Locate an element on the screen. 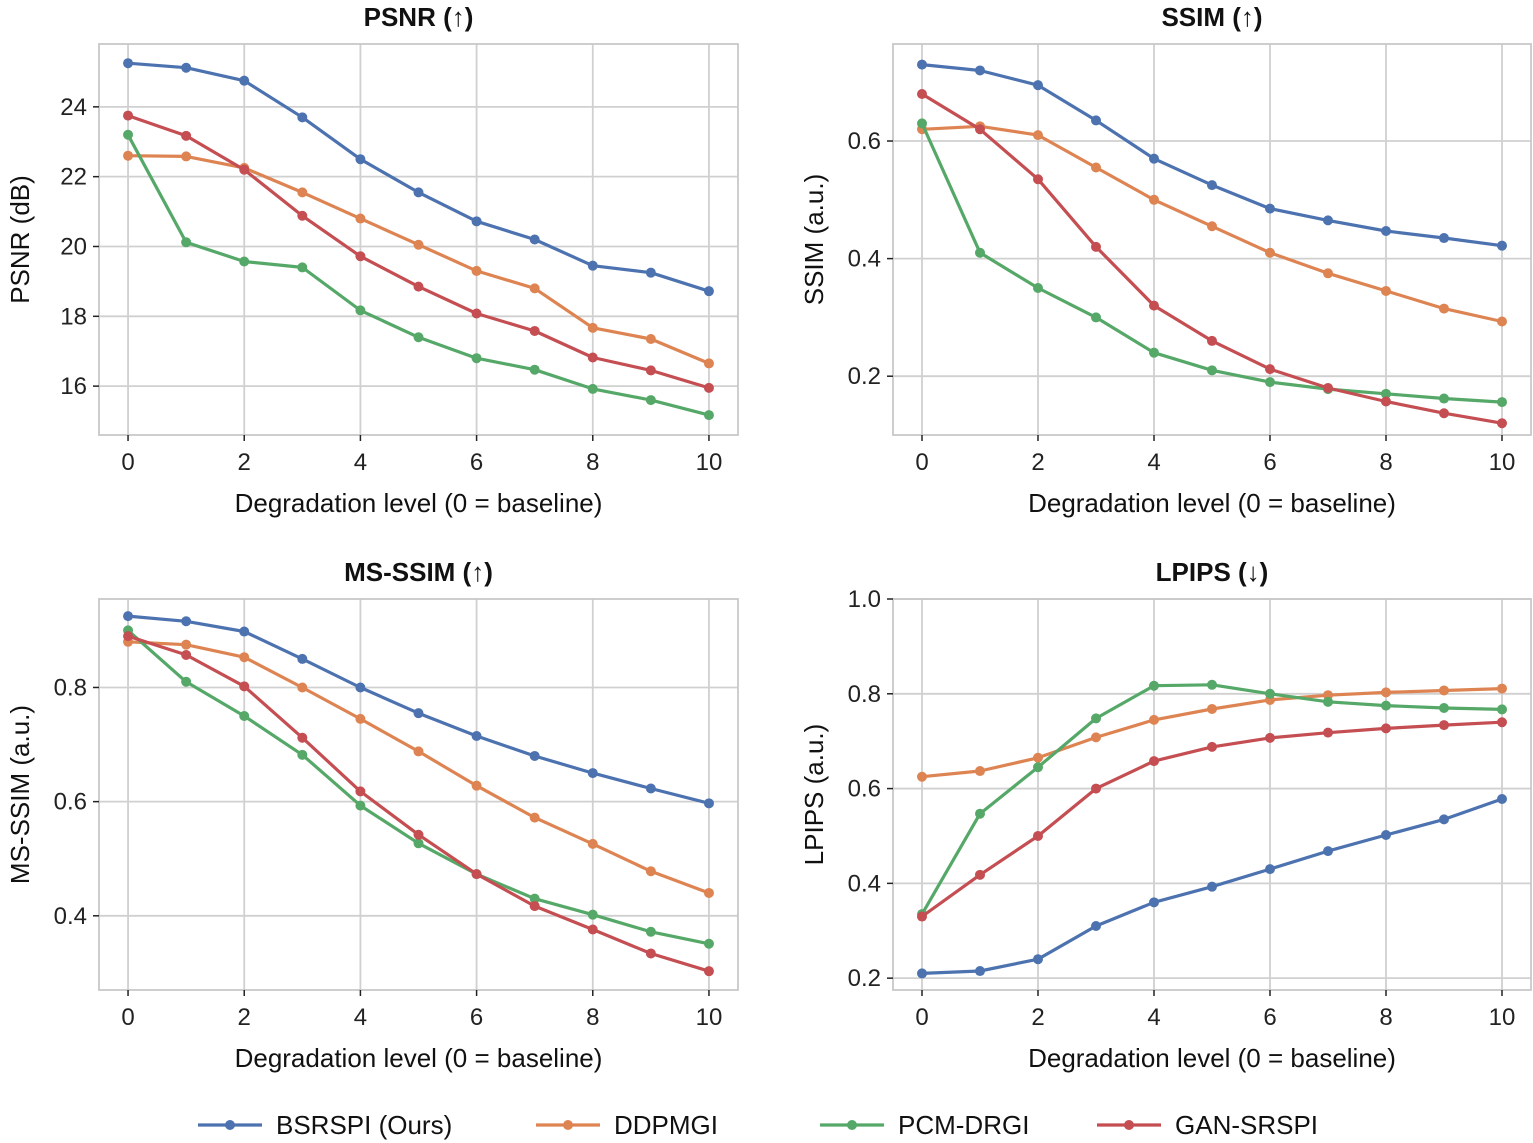 The width and height of the screenshot is (1533, 1143). legend-gan-srspi-marker is located at coordinates (1129, 1125).